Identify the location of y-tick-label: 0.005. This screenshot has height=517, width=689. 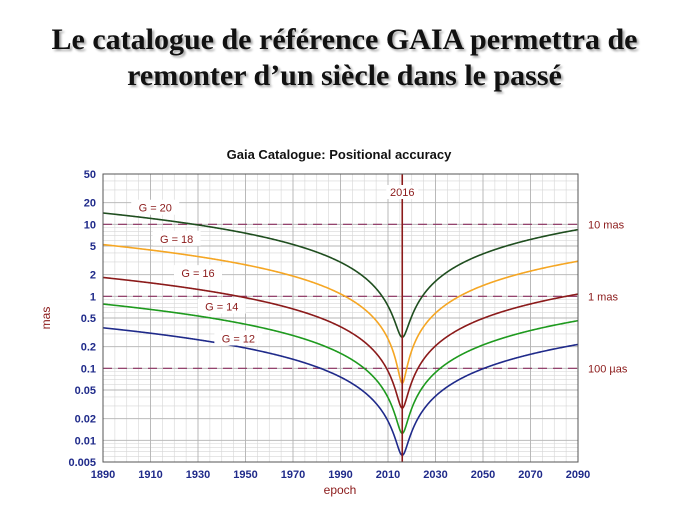
(82, 463).